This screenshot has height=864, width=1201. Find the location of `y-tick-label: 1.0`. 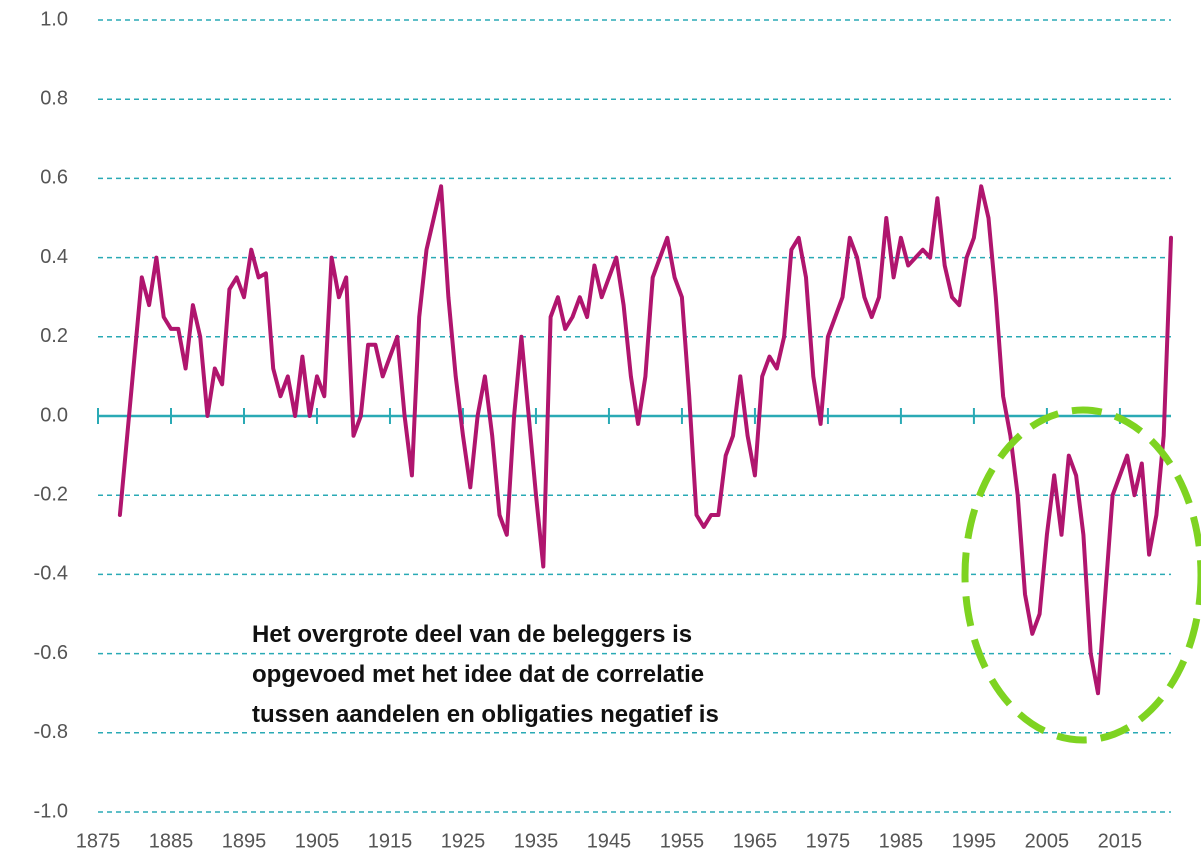

y-tick-label: 1.0 is located at coordinates (54, 19).